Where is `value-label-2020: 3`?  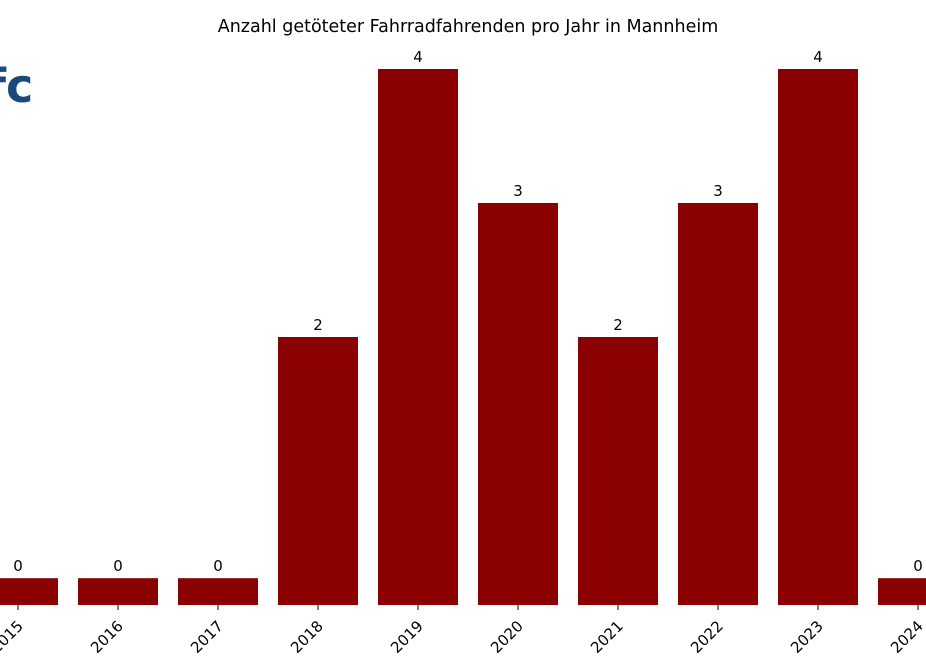
value-label-2020: 3 is located at coordinates (518, 191).